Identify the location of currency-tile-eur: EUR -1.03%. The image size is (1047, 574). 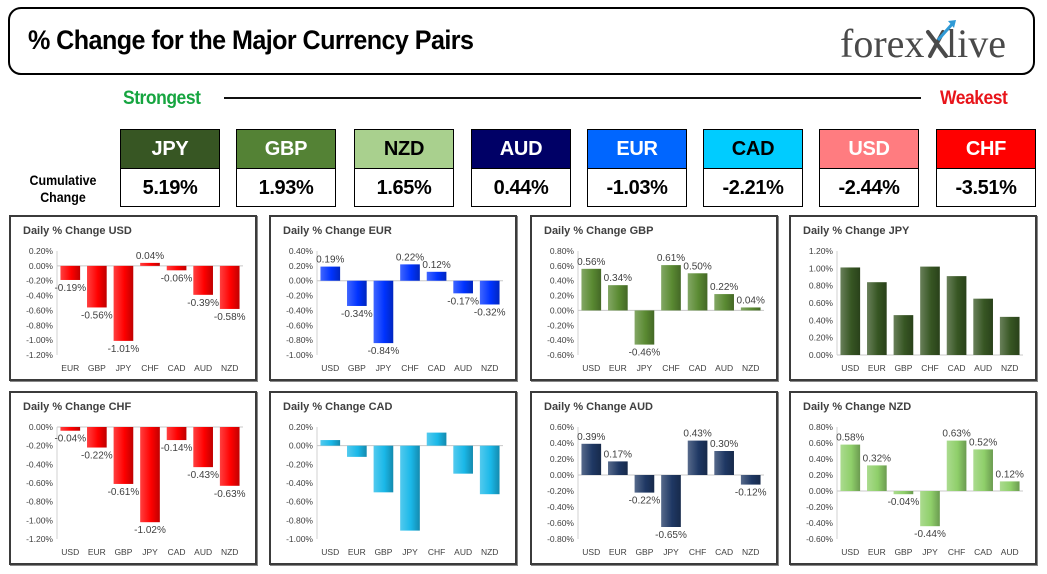
(637, 168).